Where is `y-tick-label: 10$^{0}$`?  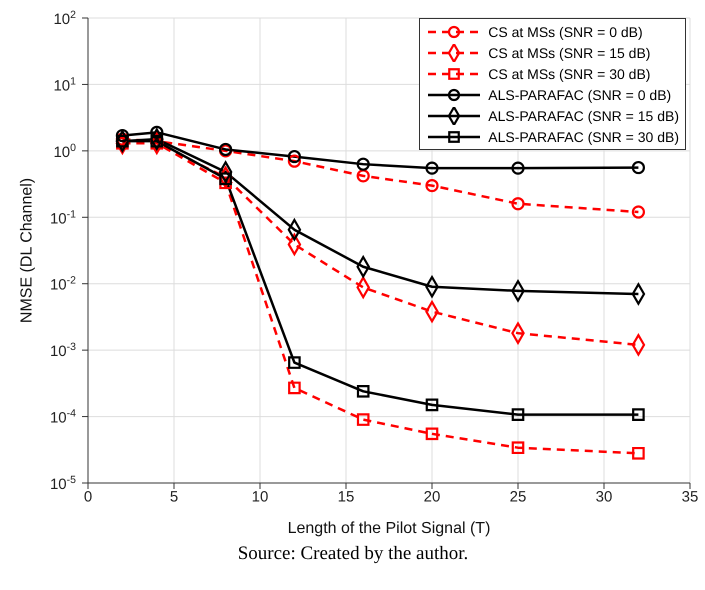 y-tick-label: 10$^{0}$ is located at coordinates (64, 151).